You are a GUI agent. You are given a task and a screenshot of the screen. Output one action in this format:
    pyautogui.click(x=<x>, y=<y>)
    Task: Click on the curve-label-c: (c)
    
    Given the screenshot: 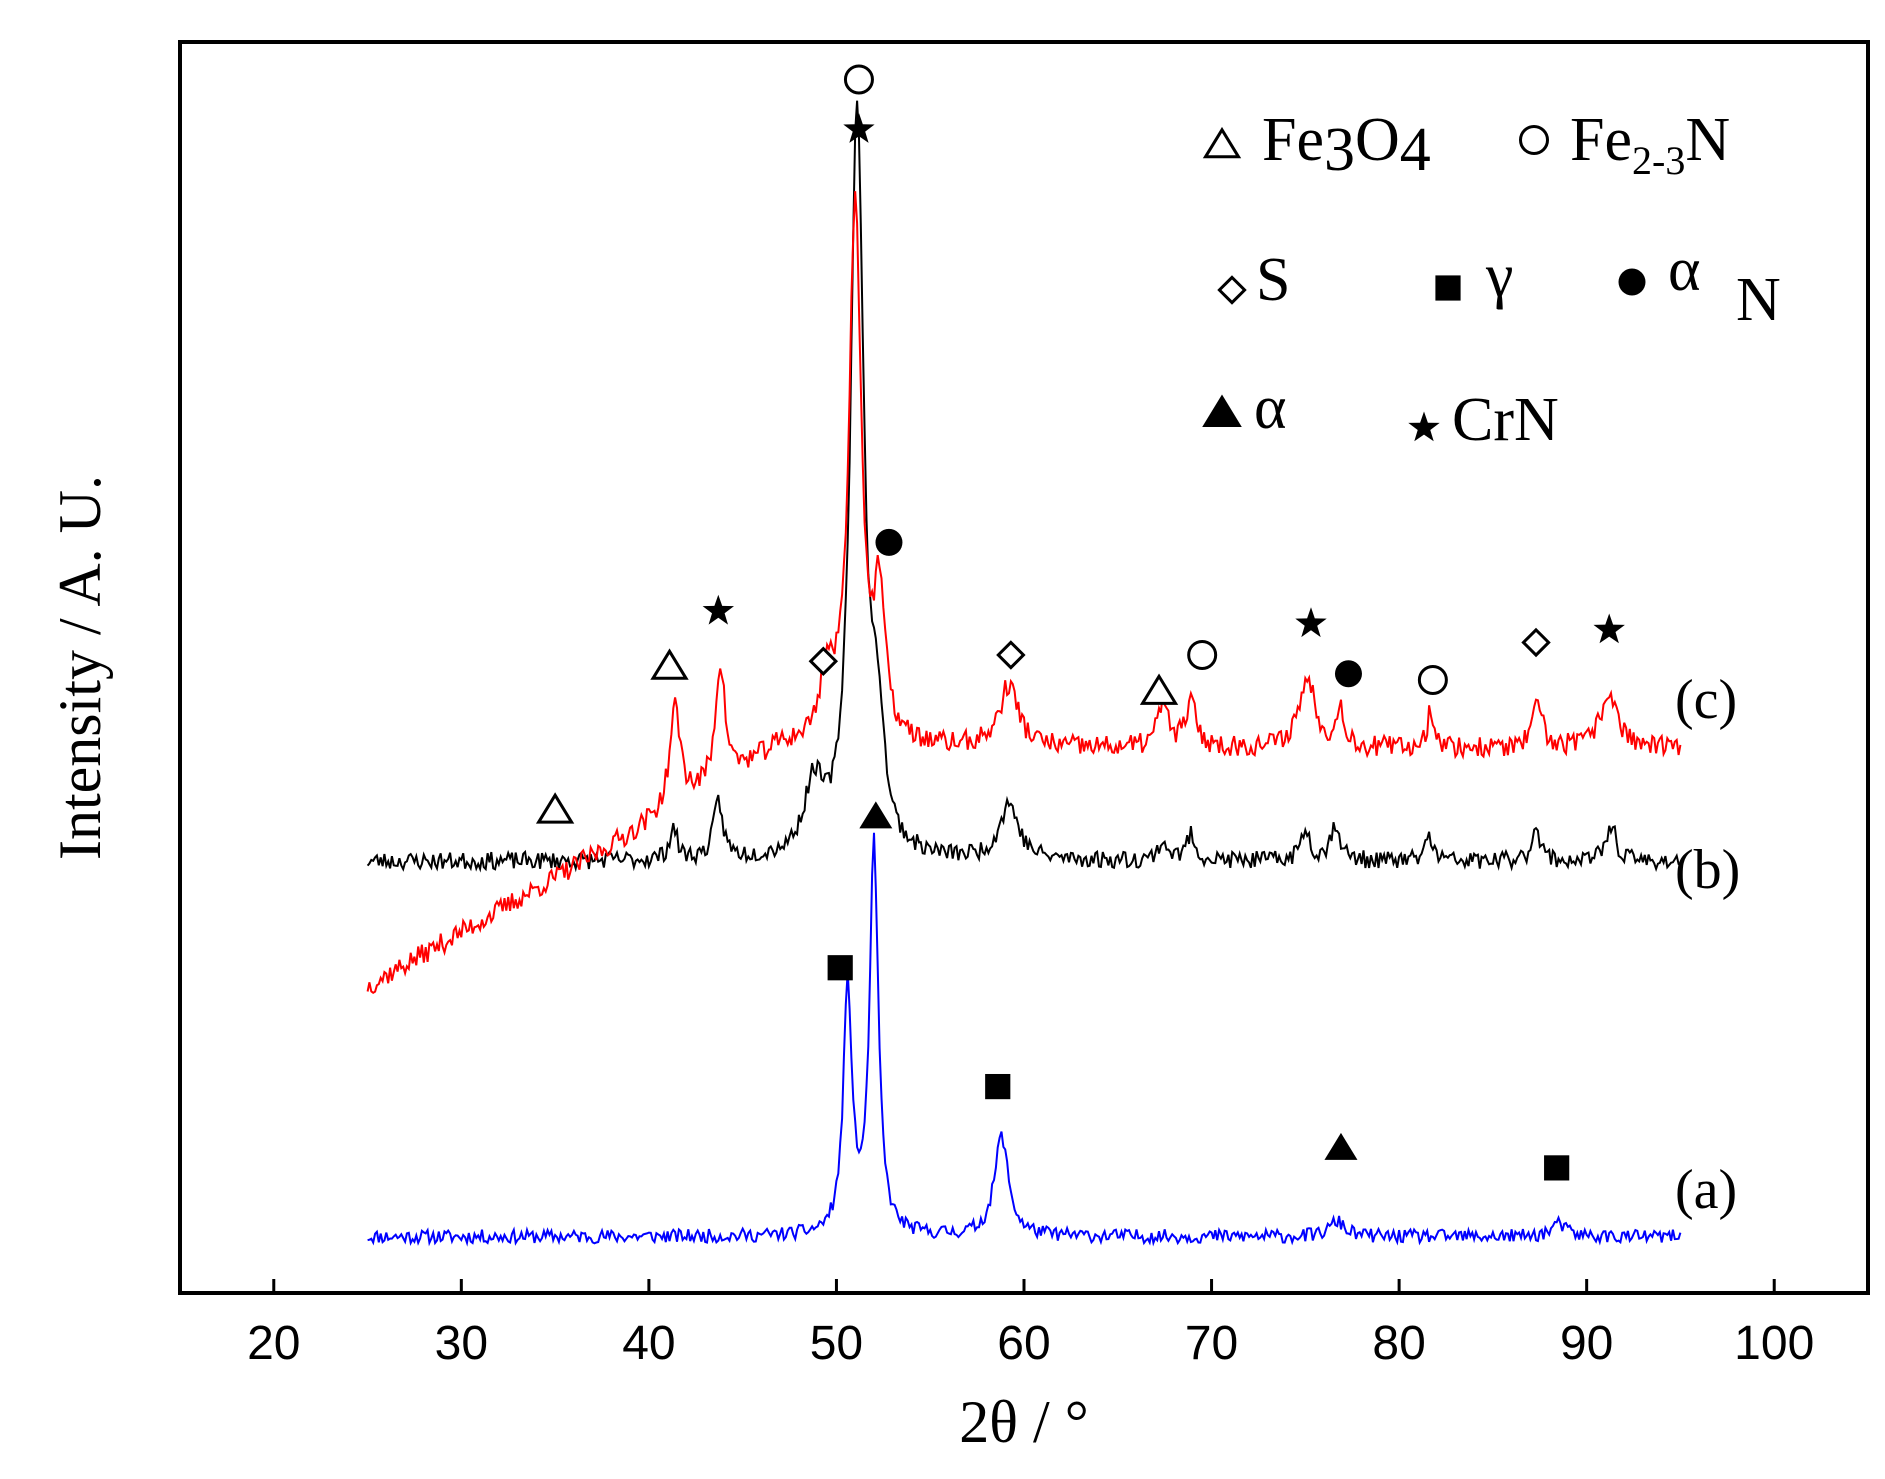 What is the action you would take?
    pyautogui.click(x=1706, y=700)
    